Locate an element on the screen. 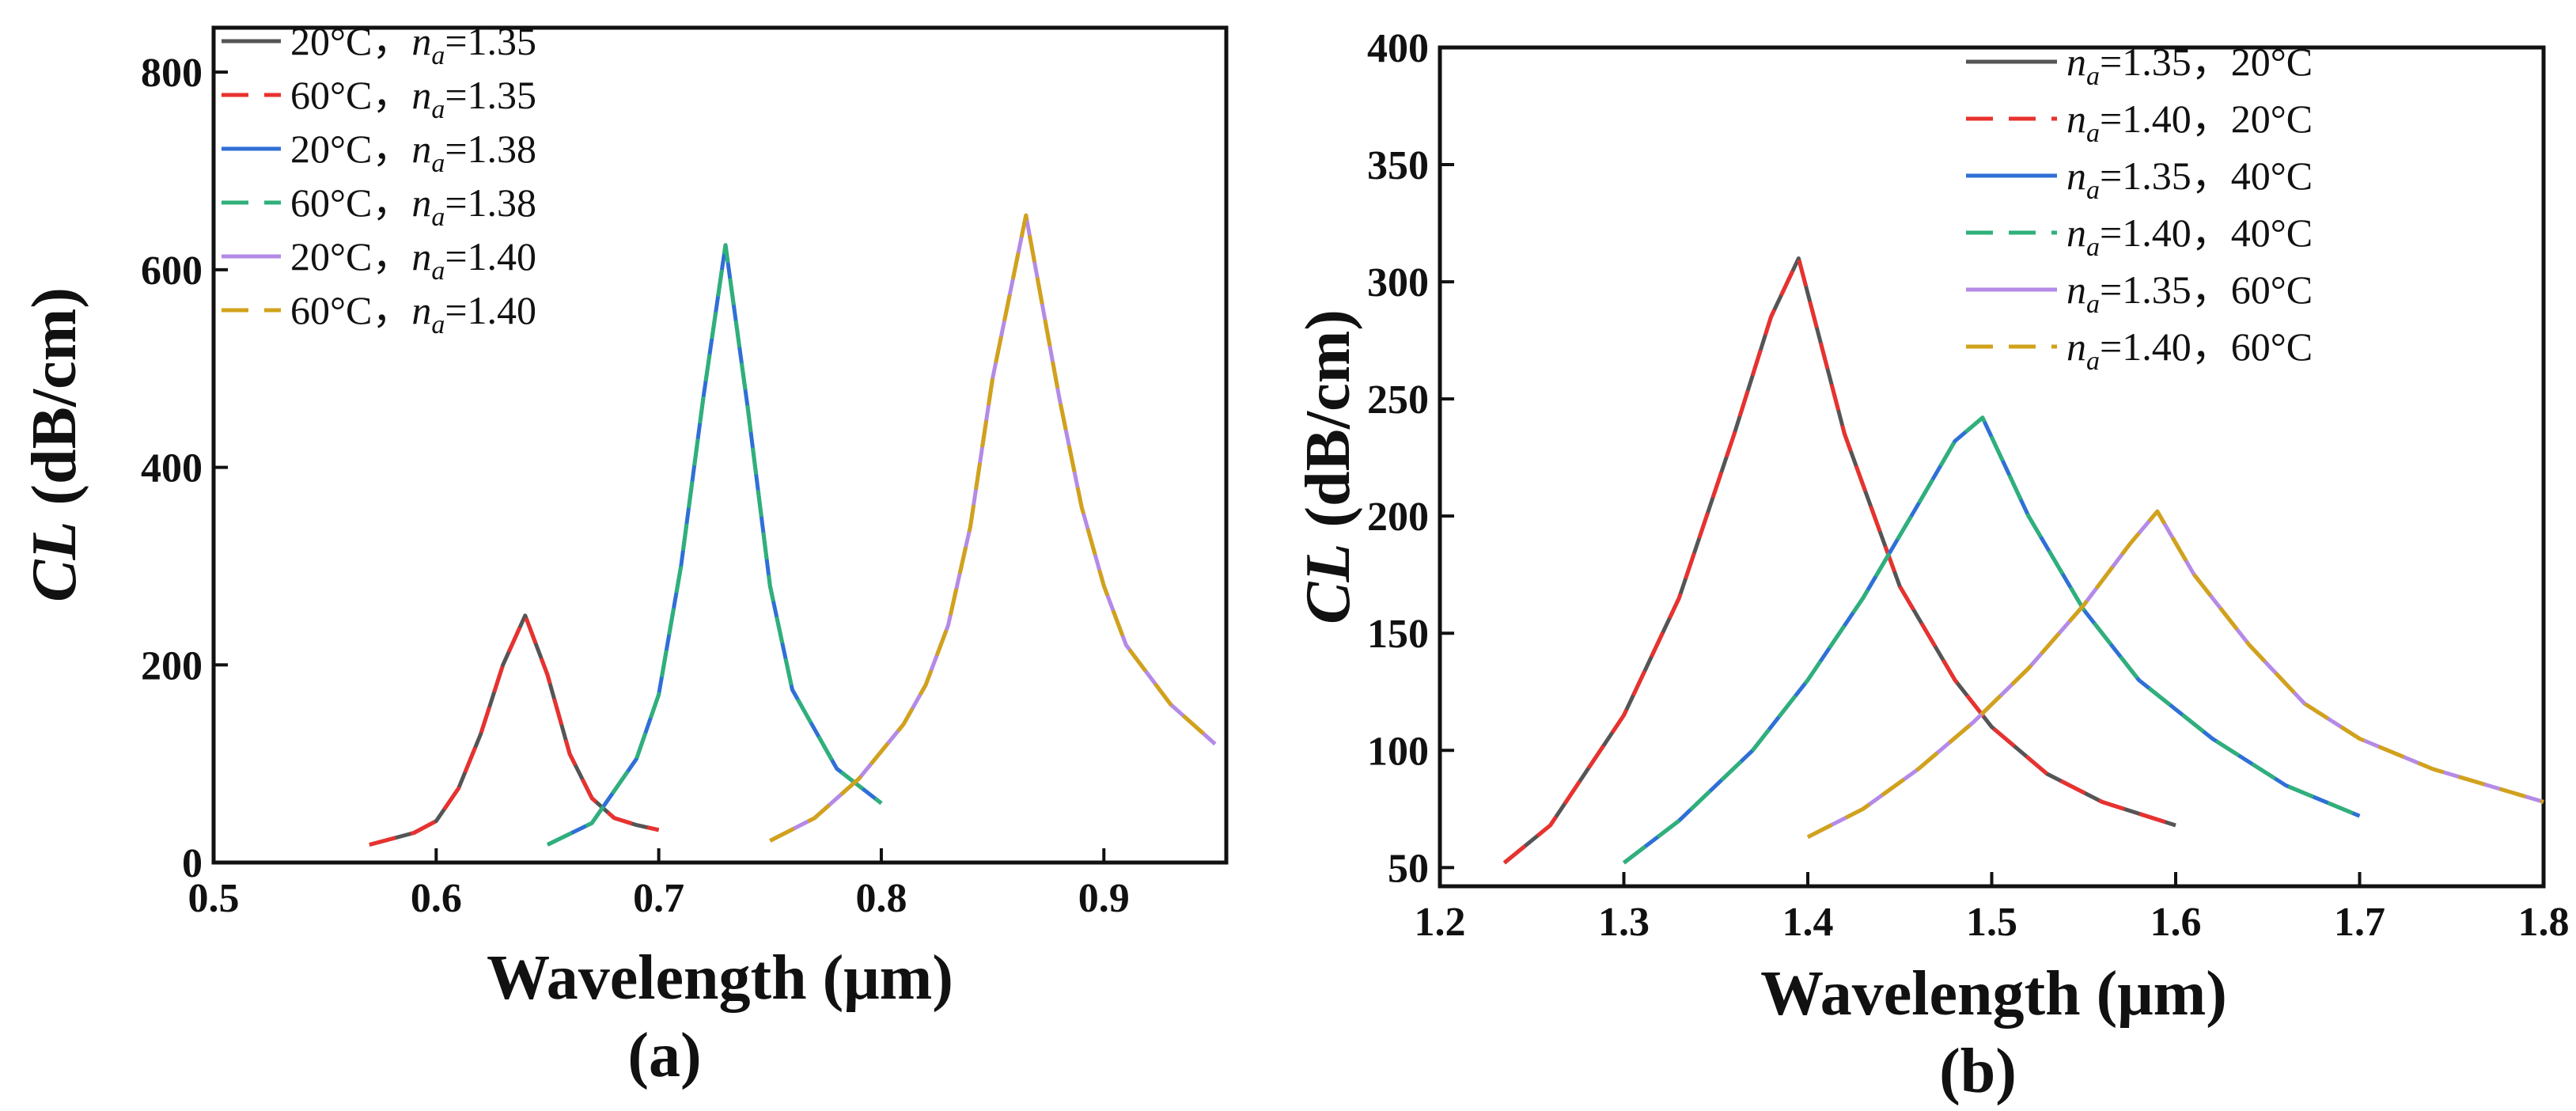 The image size is (2576, 1111). chart-b-x-tick-label: 1.8 is located at coordinates (2544, 922).